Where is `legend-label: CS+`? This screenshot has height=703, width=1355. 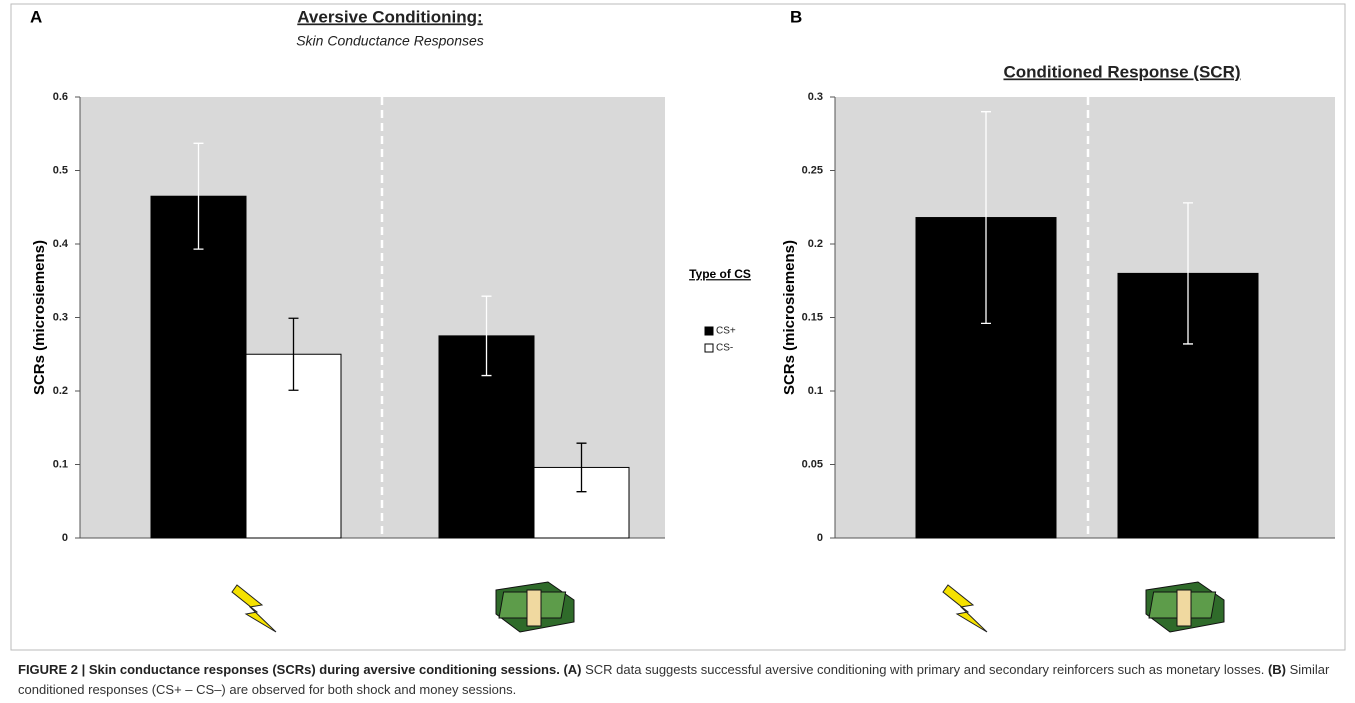 legend-label: CS+ is located at coordinates (726, 331).